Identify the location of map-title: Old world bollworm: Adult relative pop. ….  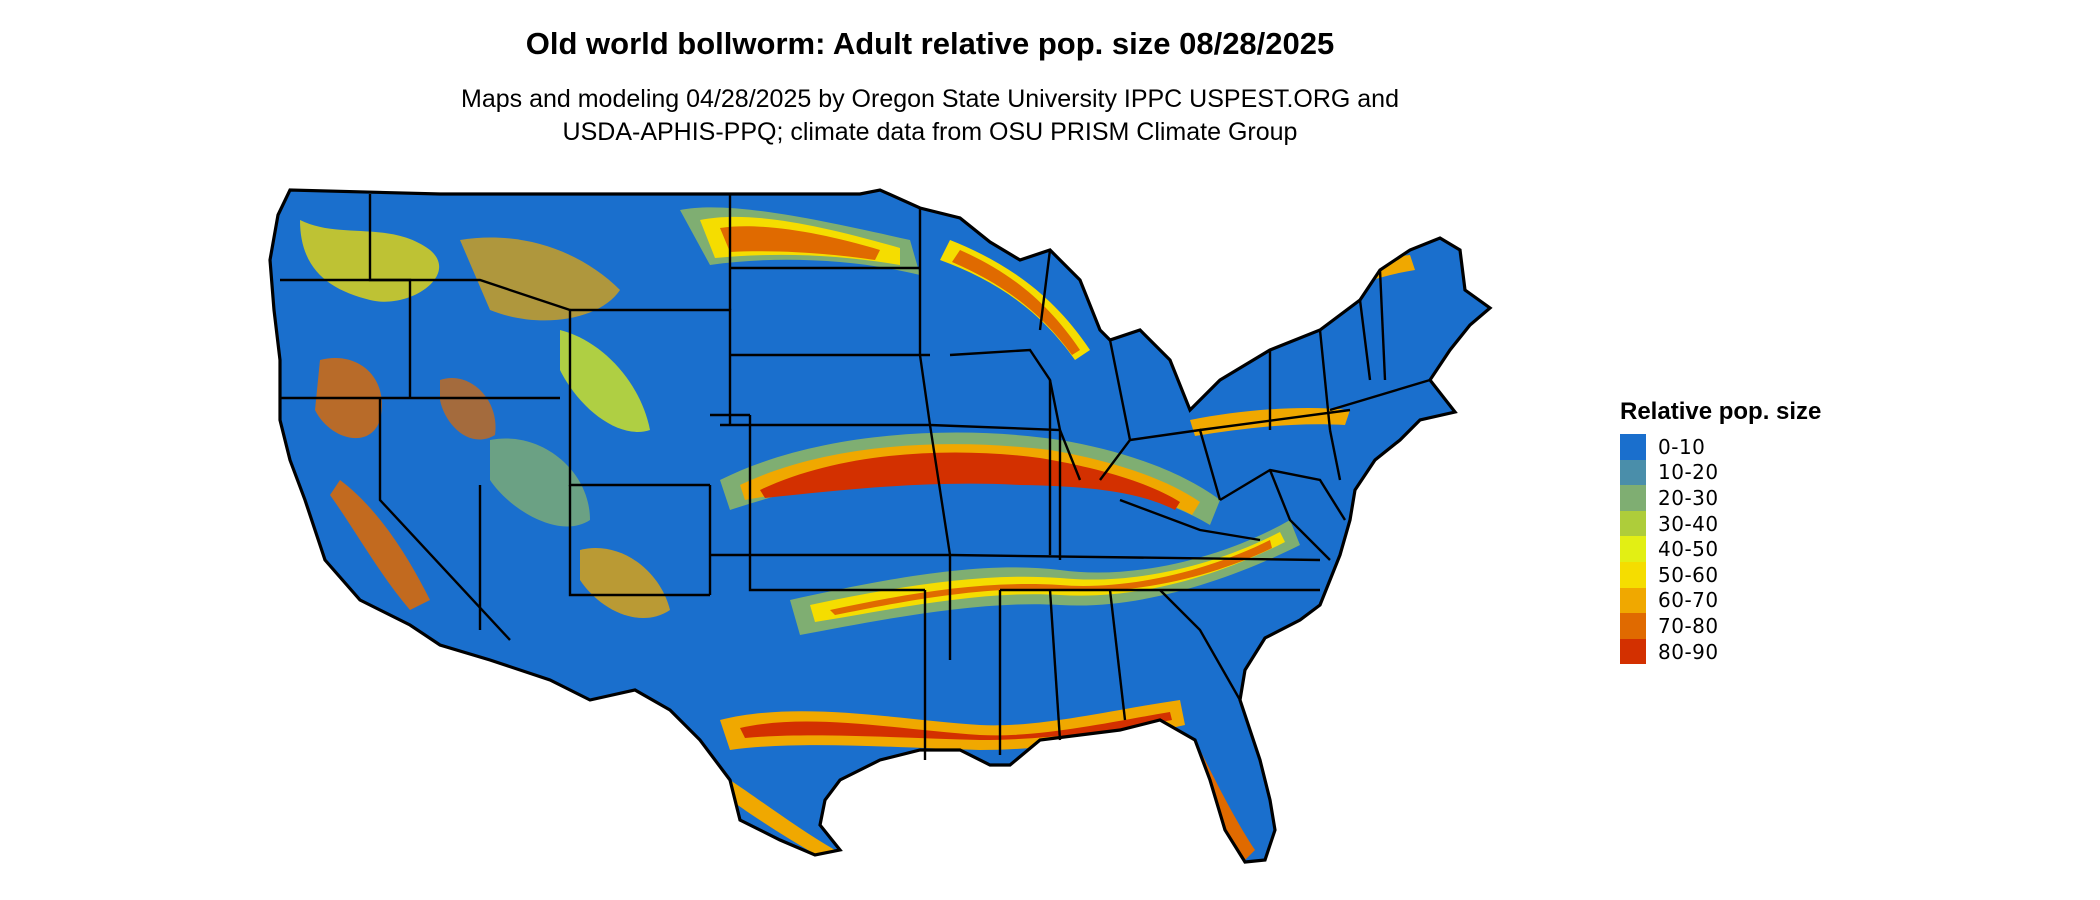
(930, 43).